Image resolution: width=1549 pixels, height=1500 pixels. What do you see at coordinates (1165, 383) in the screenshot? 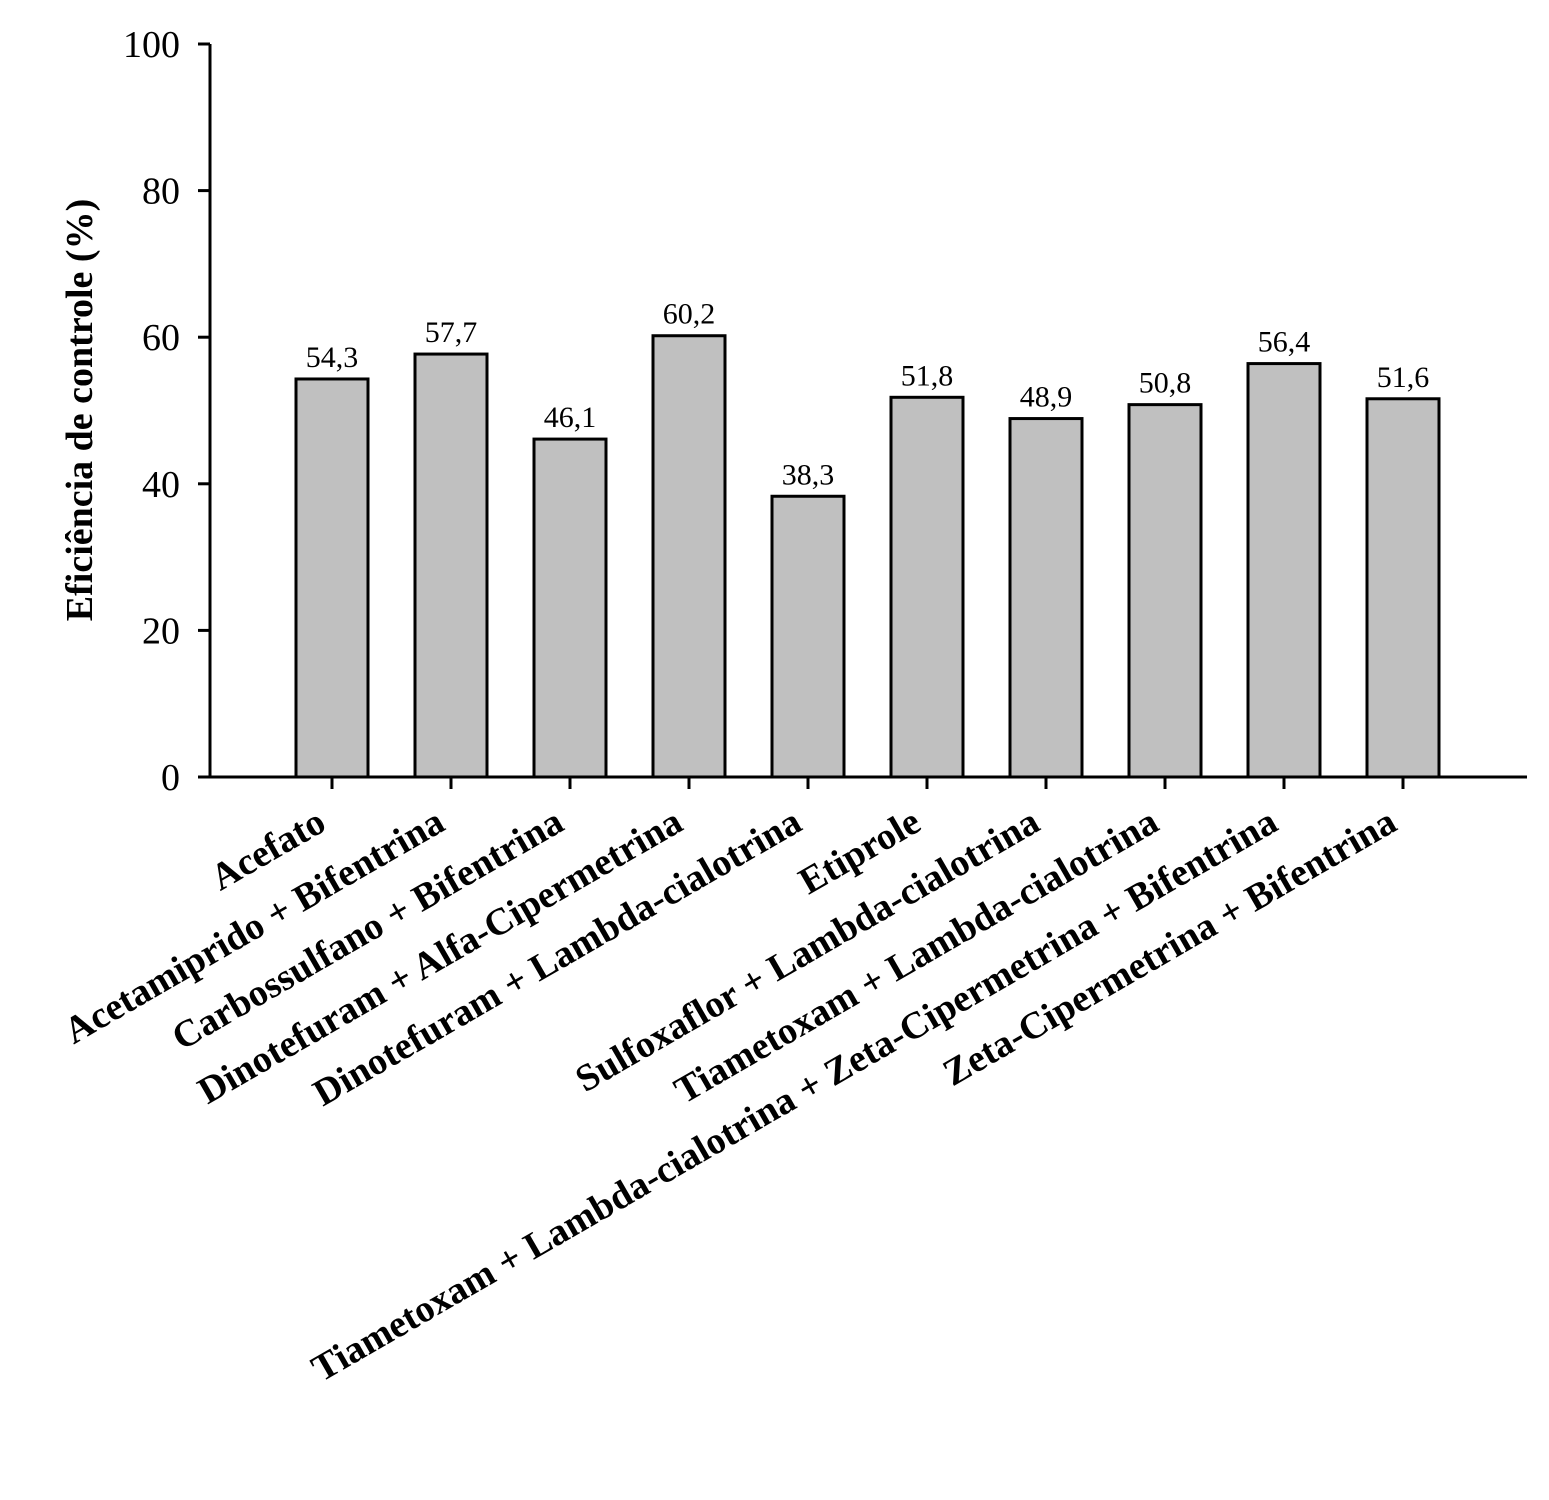
I see `bar-value-label: 50,8` at bounding box center [1165, 383].